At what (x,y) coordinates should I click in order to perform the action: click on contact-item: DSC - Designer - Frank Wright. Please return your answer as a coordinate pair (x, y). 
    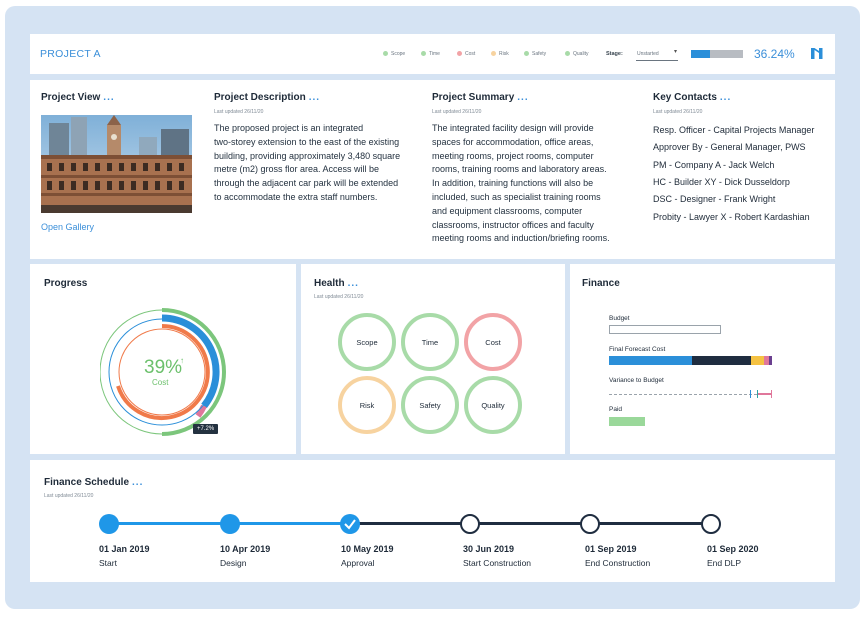
    Looking at the image, I should click on (714, 199).